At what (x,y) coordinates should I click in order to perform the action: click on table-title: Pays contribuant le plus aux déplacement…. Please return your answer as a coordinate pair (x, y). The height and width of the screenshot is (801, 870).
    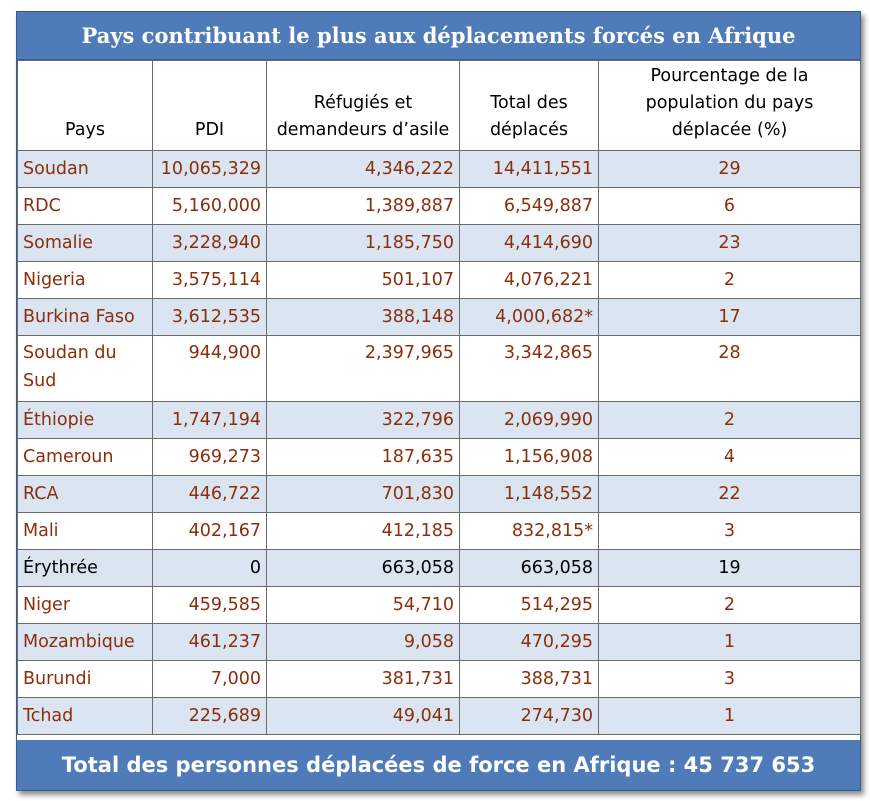
    Looking at the image, I should click on (438, 36).